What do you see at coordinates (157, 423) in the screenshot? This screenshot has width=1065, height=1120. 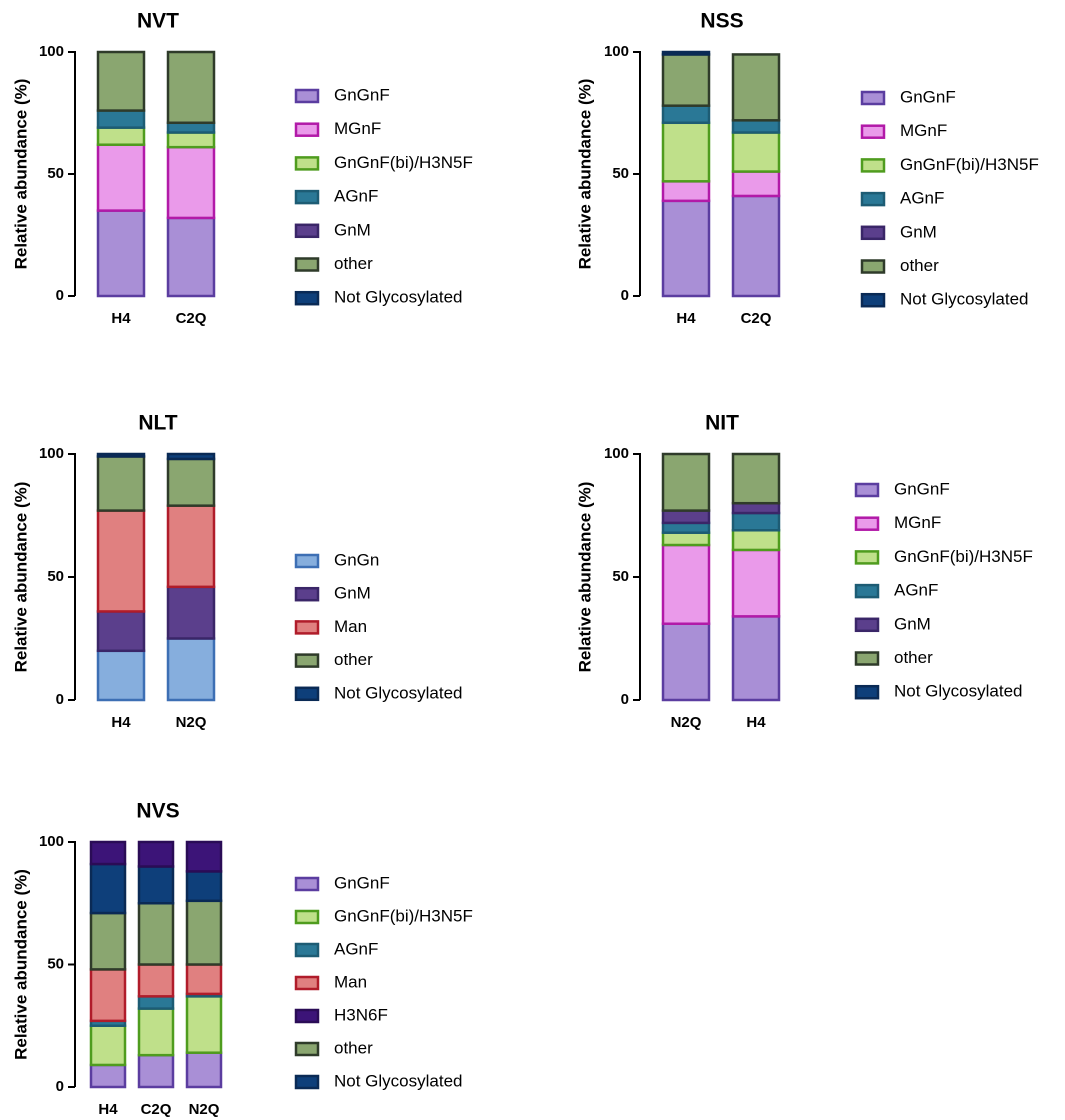 I see `chart-title: NLT` at bounding box center [157, 423].